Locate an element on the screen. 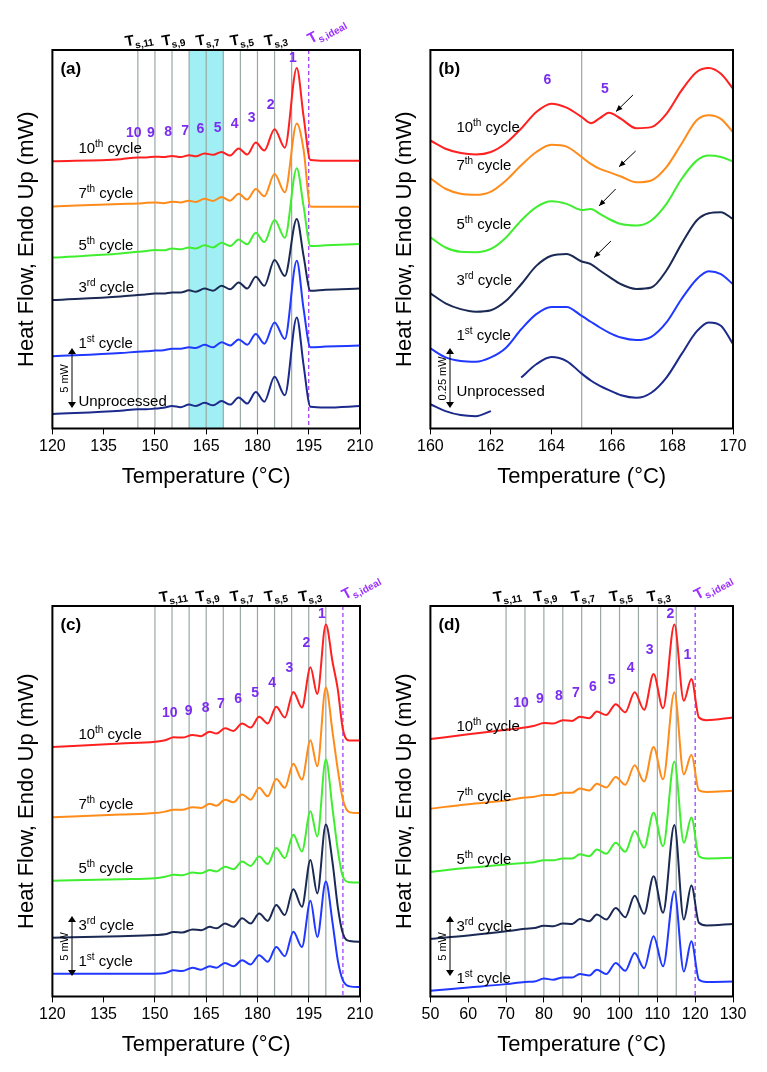  annotation: (b) is located at coordinates (449, 68).